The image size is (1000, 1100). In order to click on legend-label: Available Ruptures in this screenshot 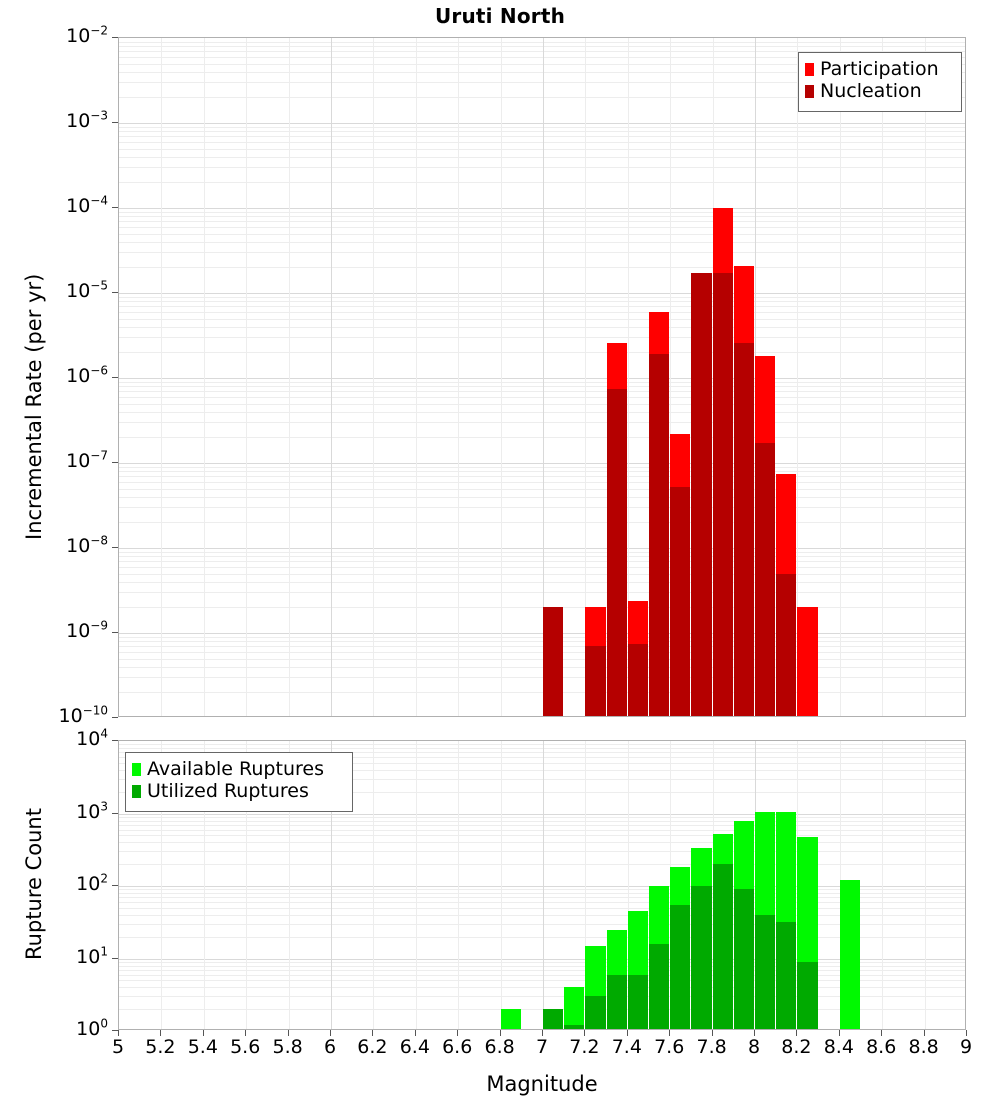, I will do `click(235, 768)`.